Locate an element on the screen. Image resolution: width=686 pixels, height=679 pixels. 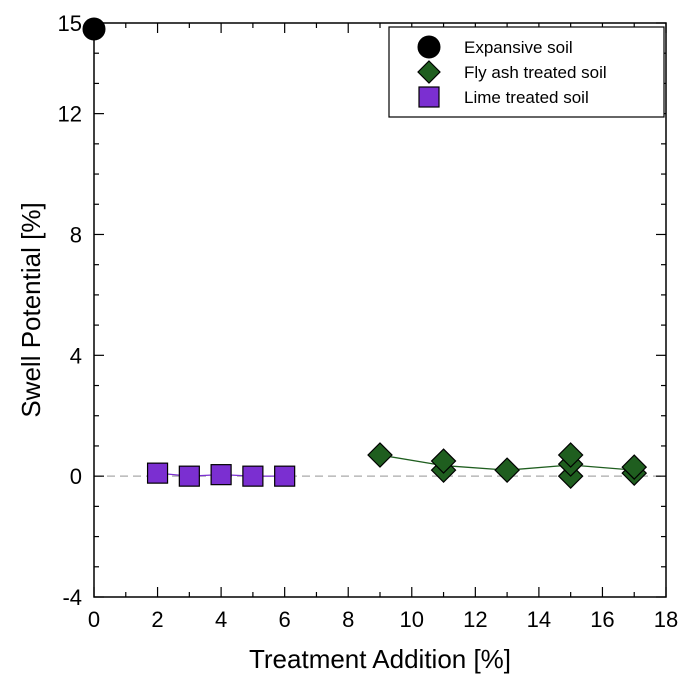
x-axis-title: Treatment Addition [%] is located at coordinates (380, 659).